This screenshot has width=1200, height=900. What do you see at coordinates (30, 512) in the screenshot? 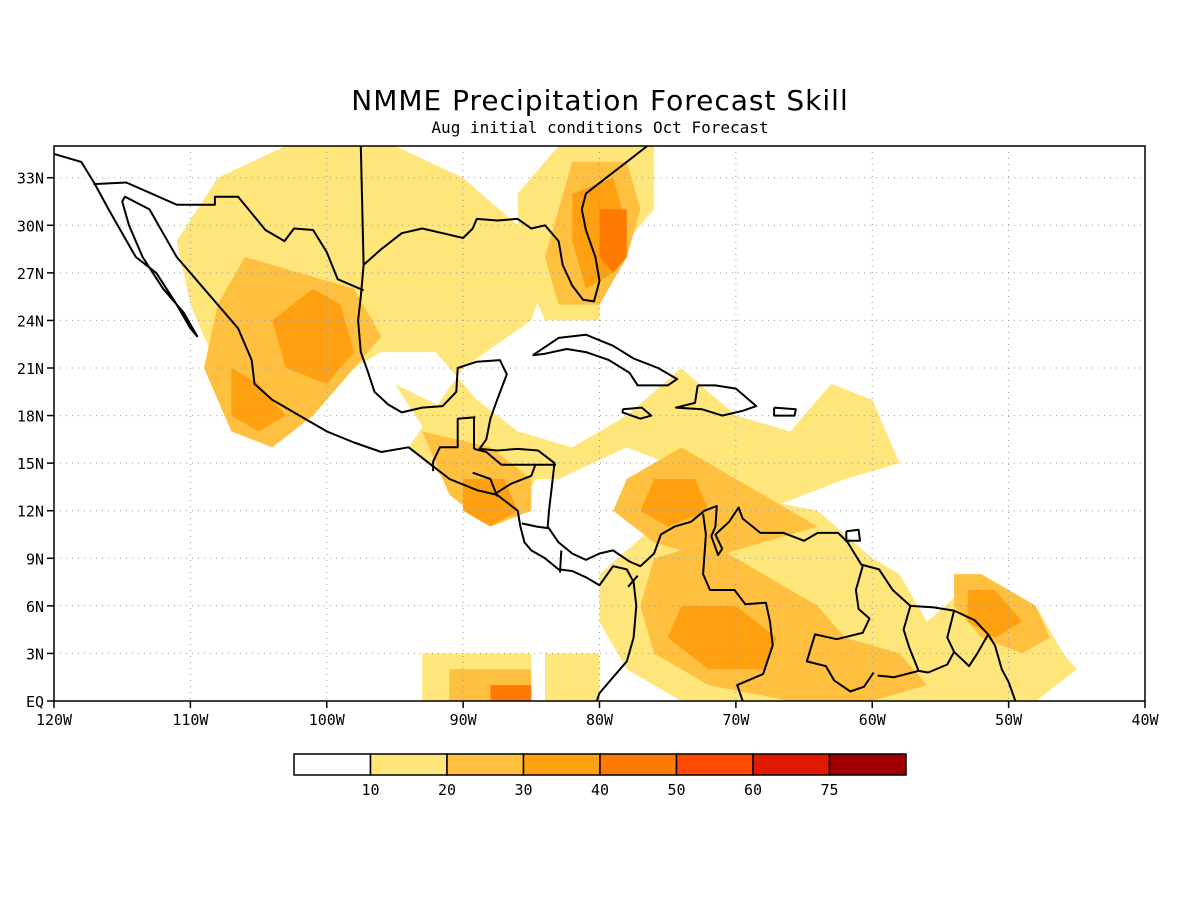
I see `lat-tick-label: 12N` at bounding box center [30, 512].